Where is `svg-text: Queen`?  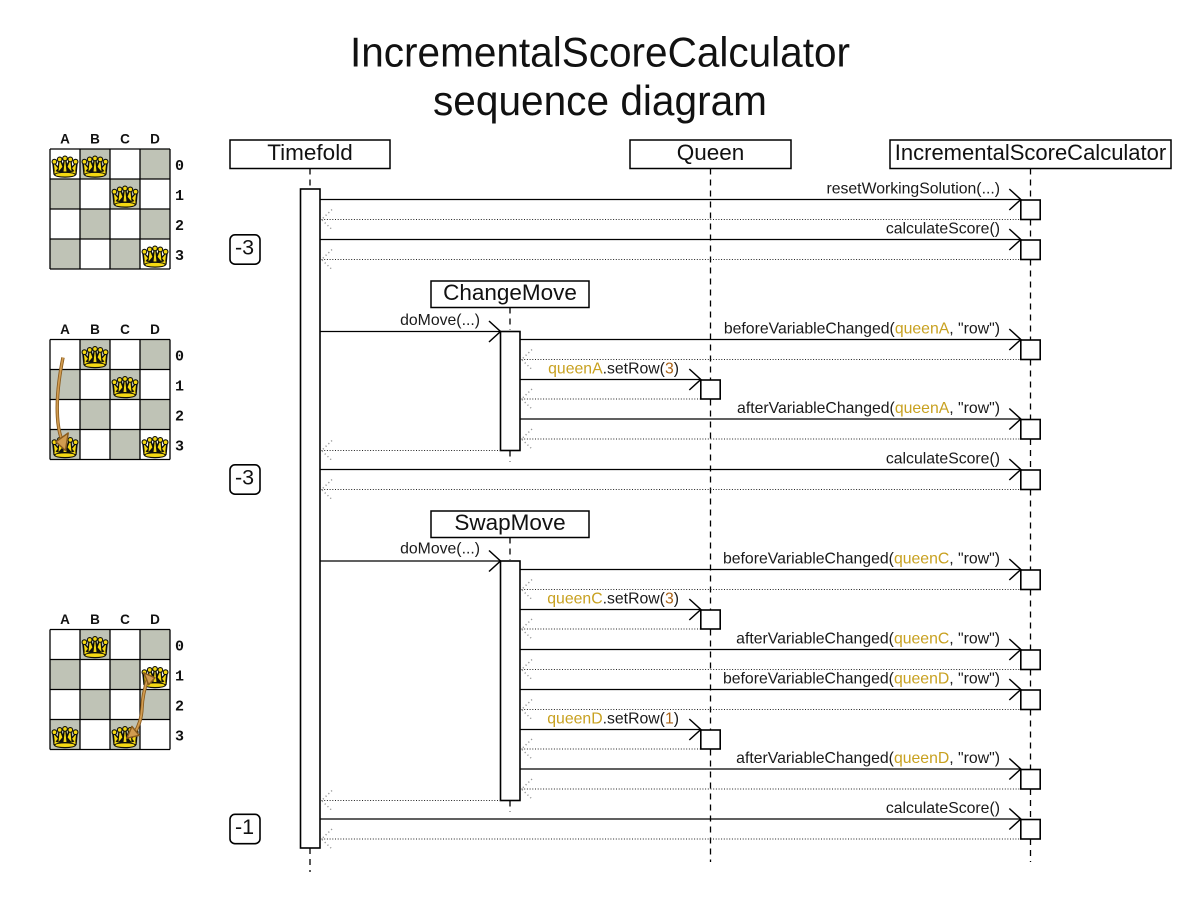
svg-text: Queen is located at coordinates (711, 152).